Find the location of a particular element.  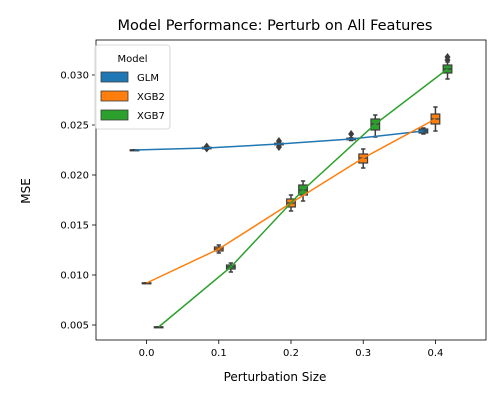

legend-swatch-glm is located at coordinates (114, 77).